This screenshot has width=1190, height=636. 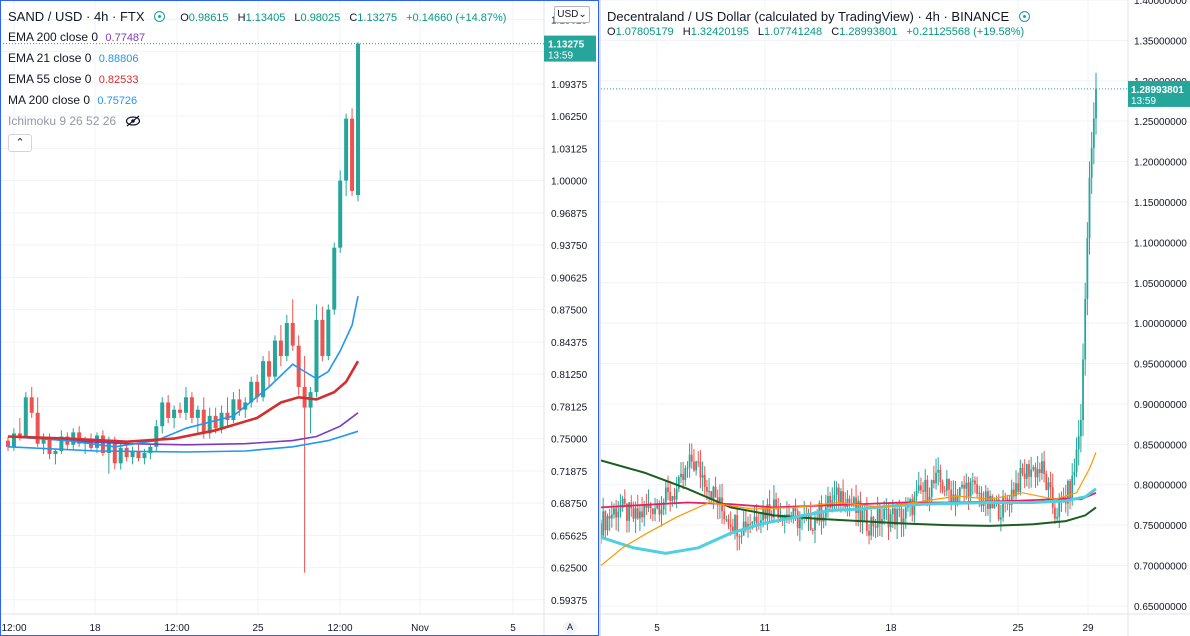 I want to click on mana-x-tick: 29, so click(x=1088, y=628).